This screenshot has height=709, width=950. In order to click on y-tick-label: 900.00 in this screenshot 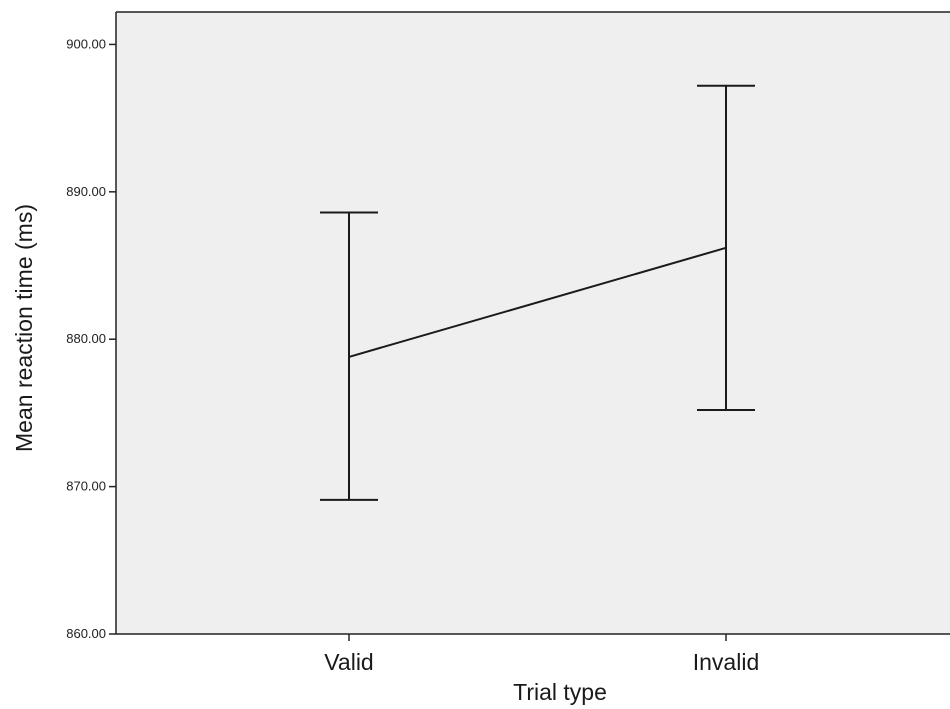, I will do `click(86, 43)`.